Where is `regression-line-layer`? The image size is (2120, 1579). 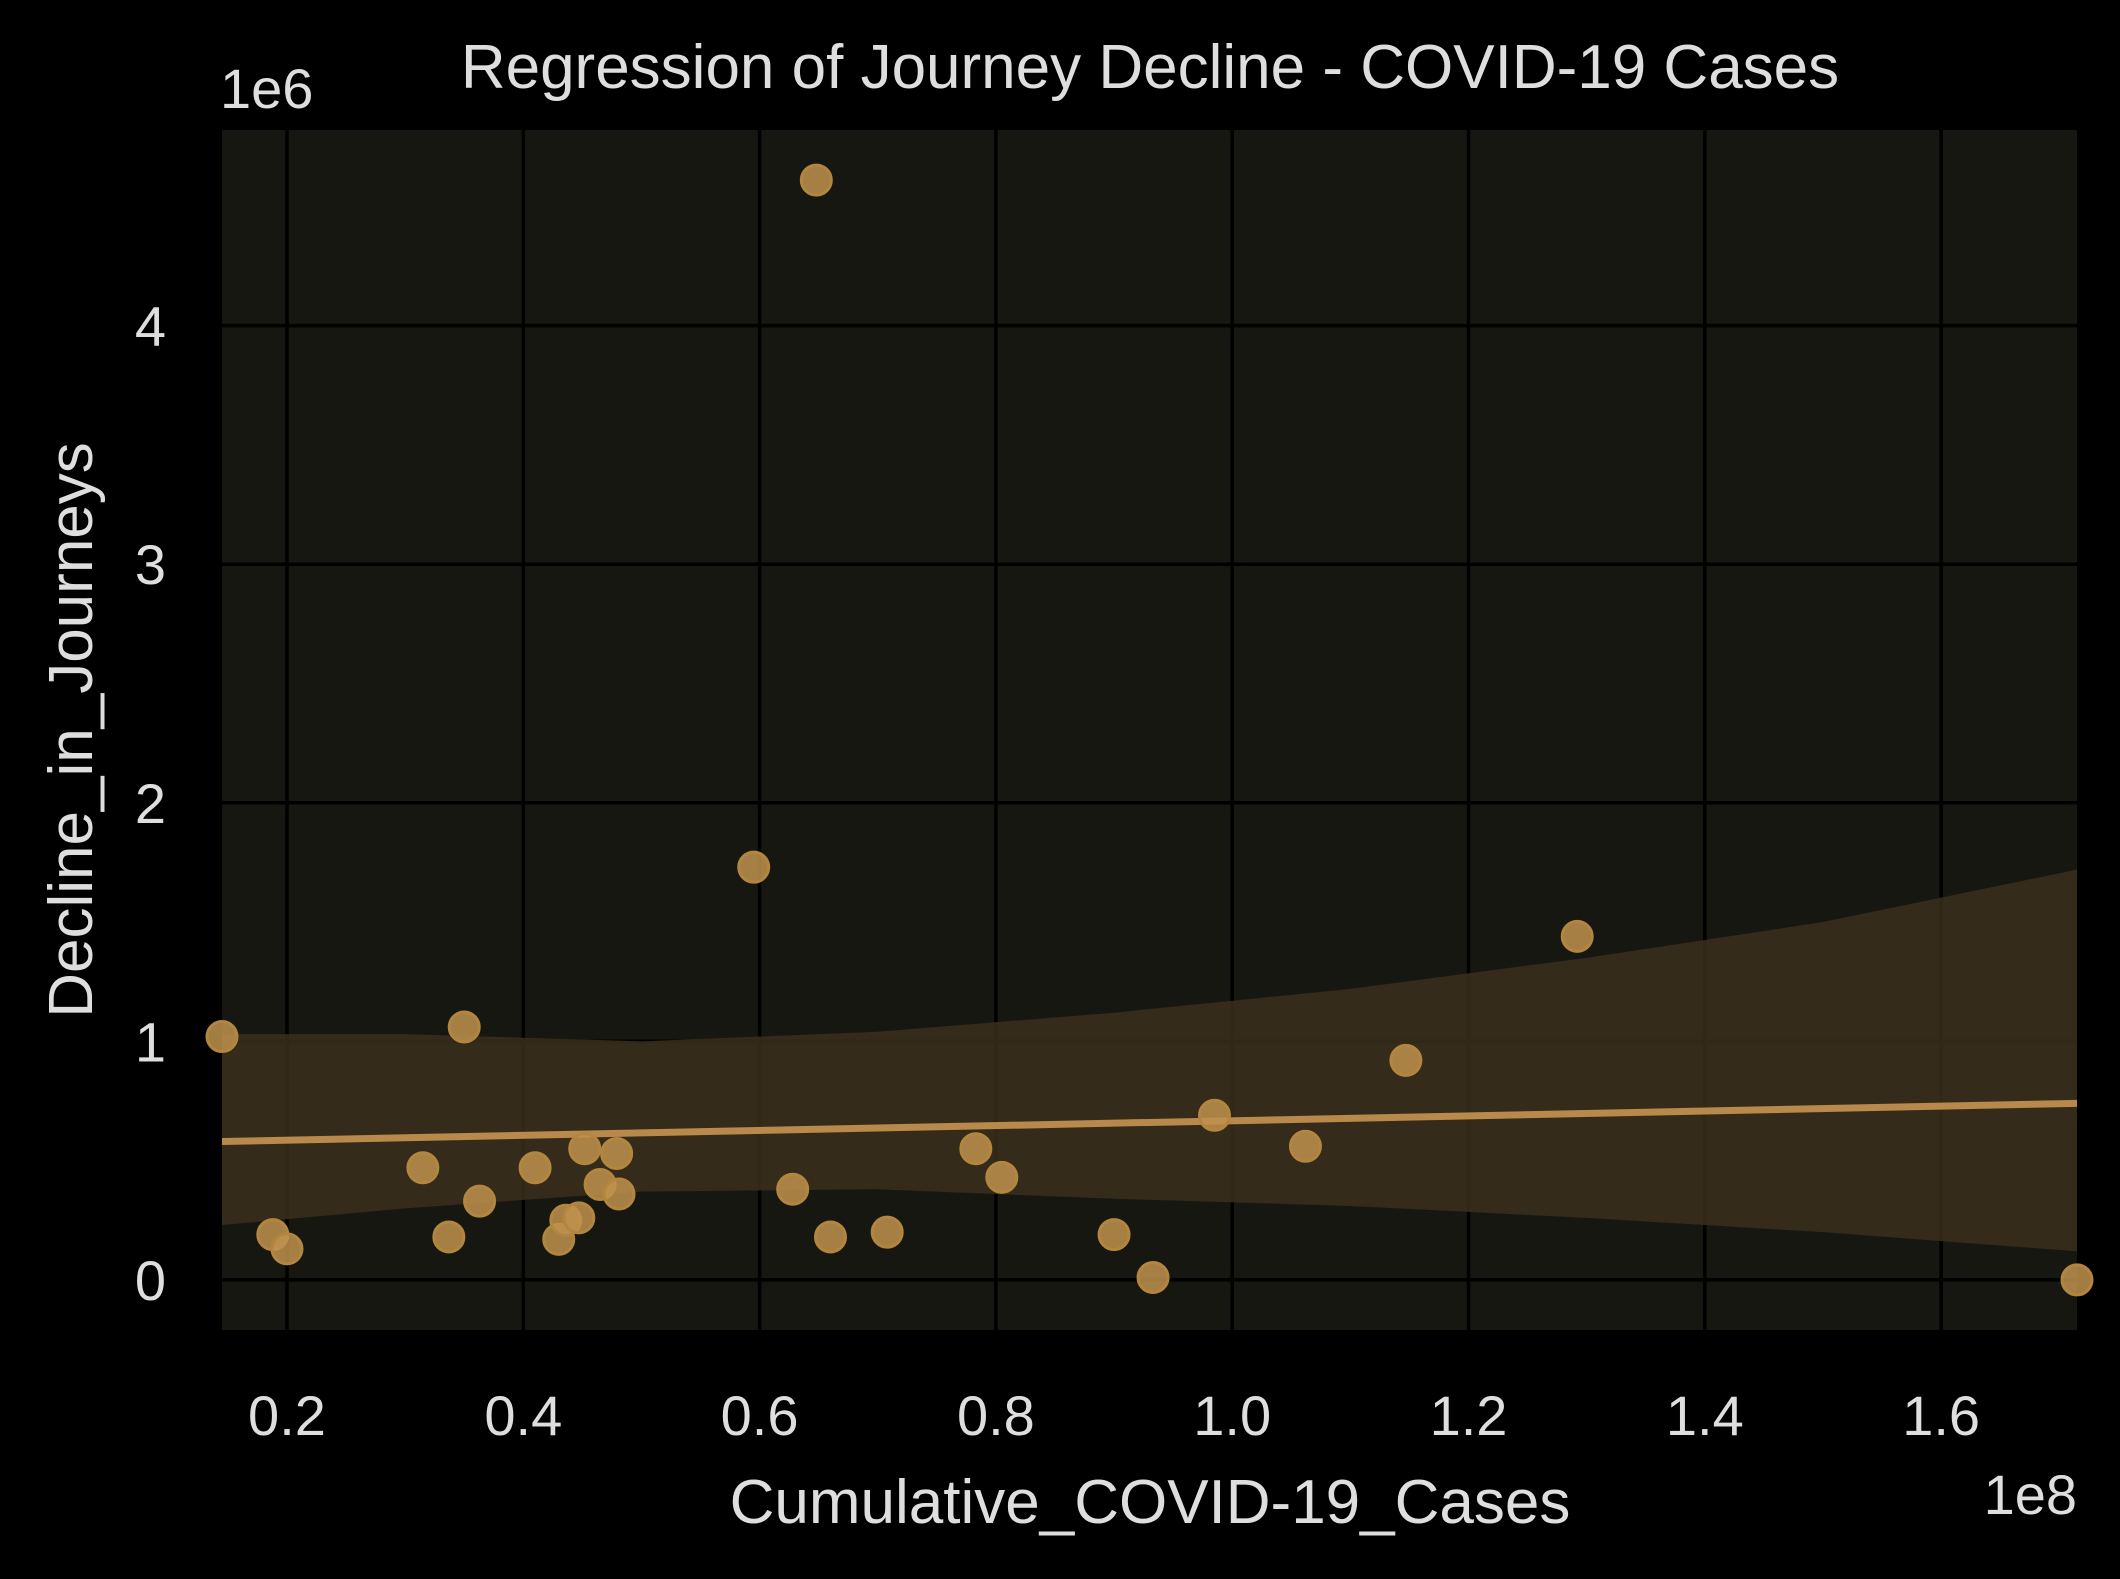 regression-line-layer is located at coordinates (1149, 1122).